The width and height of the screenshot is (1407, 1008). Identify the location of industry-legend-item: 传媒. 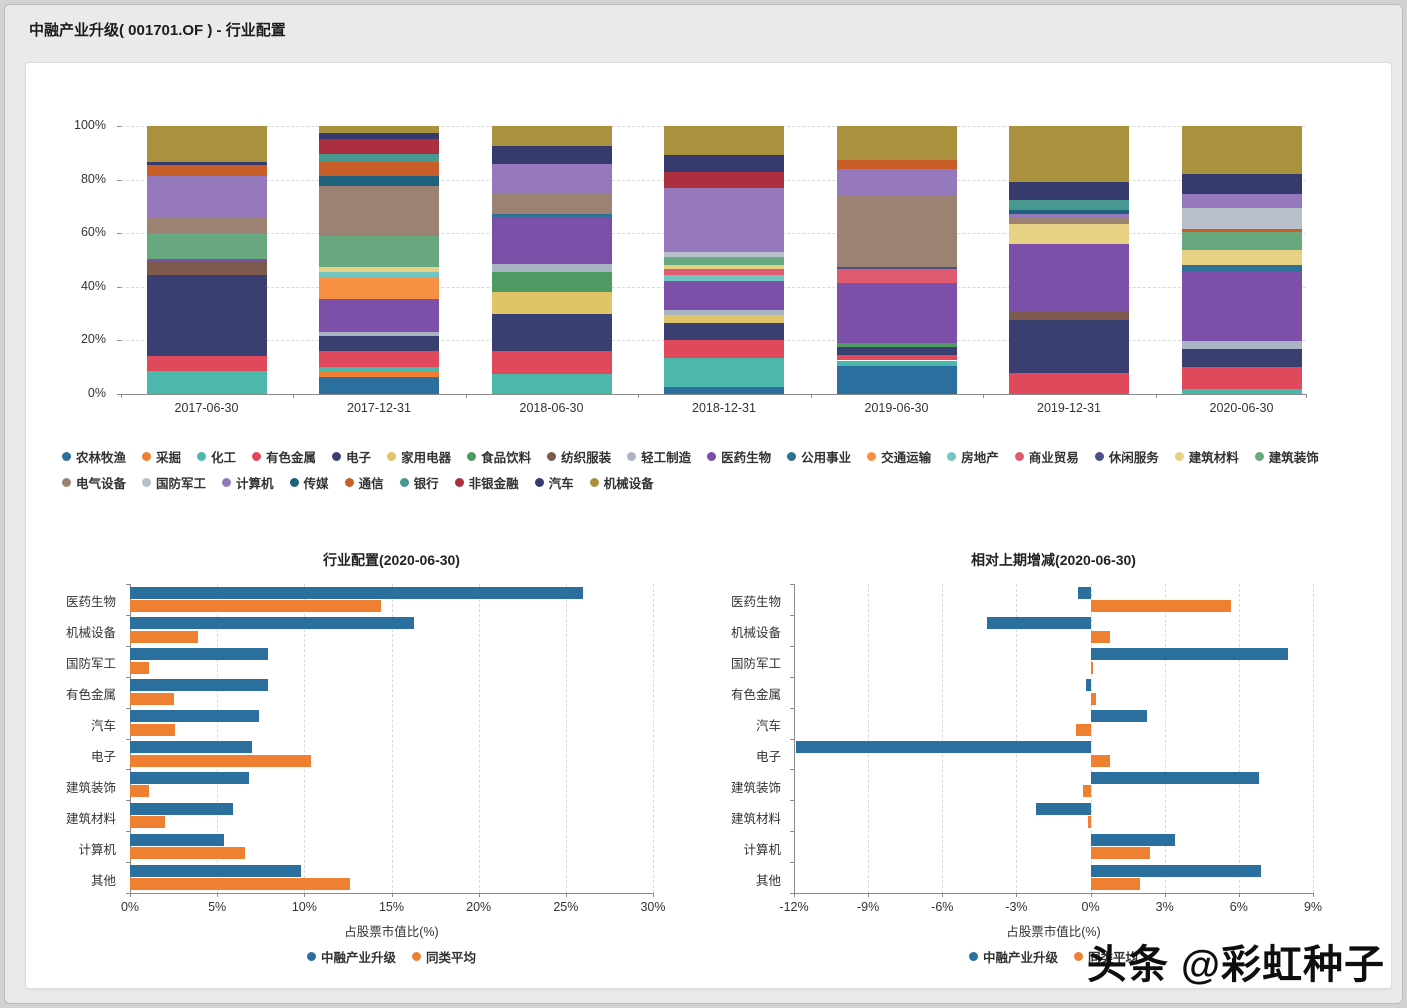
(309, 482).